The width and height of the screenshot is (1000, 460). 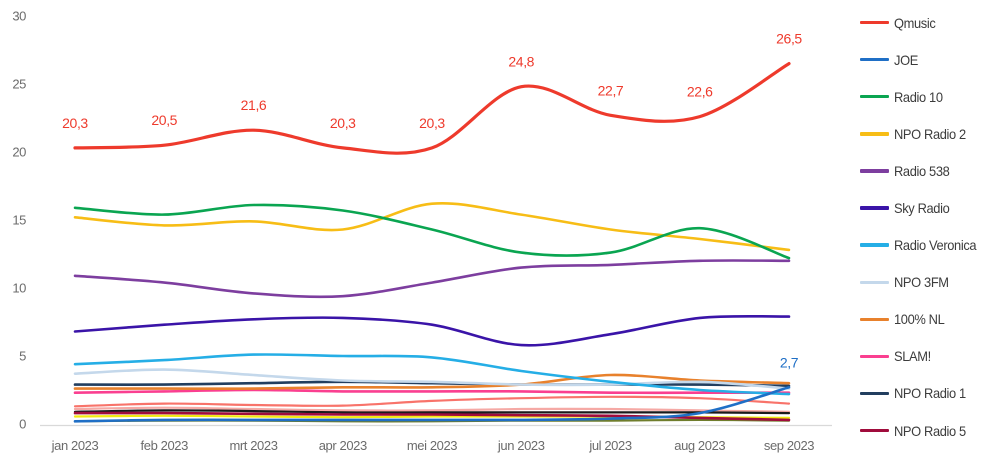 I want to click on legend-label: JOE, so click(x=906, y=59).